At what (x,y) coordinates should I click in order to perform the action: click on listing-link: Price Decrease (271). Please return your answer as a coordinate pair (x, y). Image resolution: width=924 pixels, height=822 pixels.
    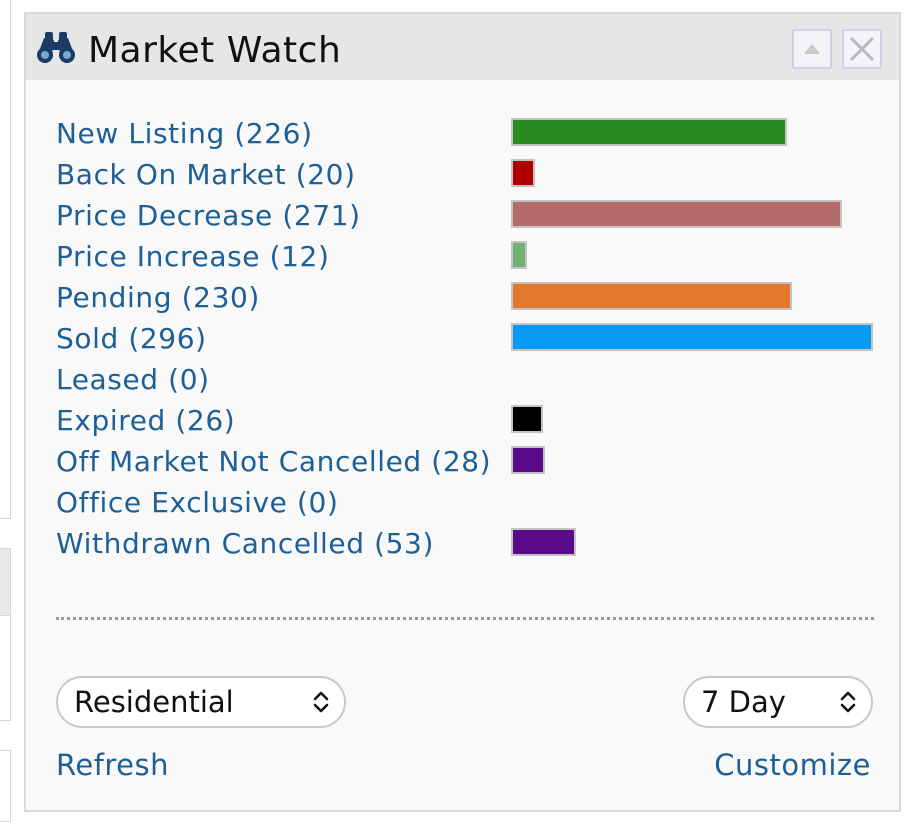
    Looking at the image, I should click on (208, 215).